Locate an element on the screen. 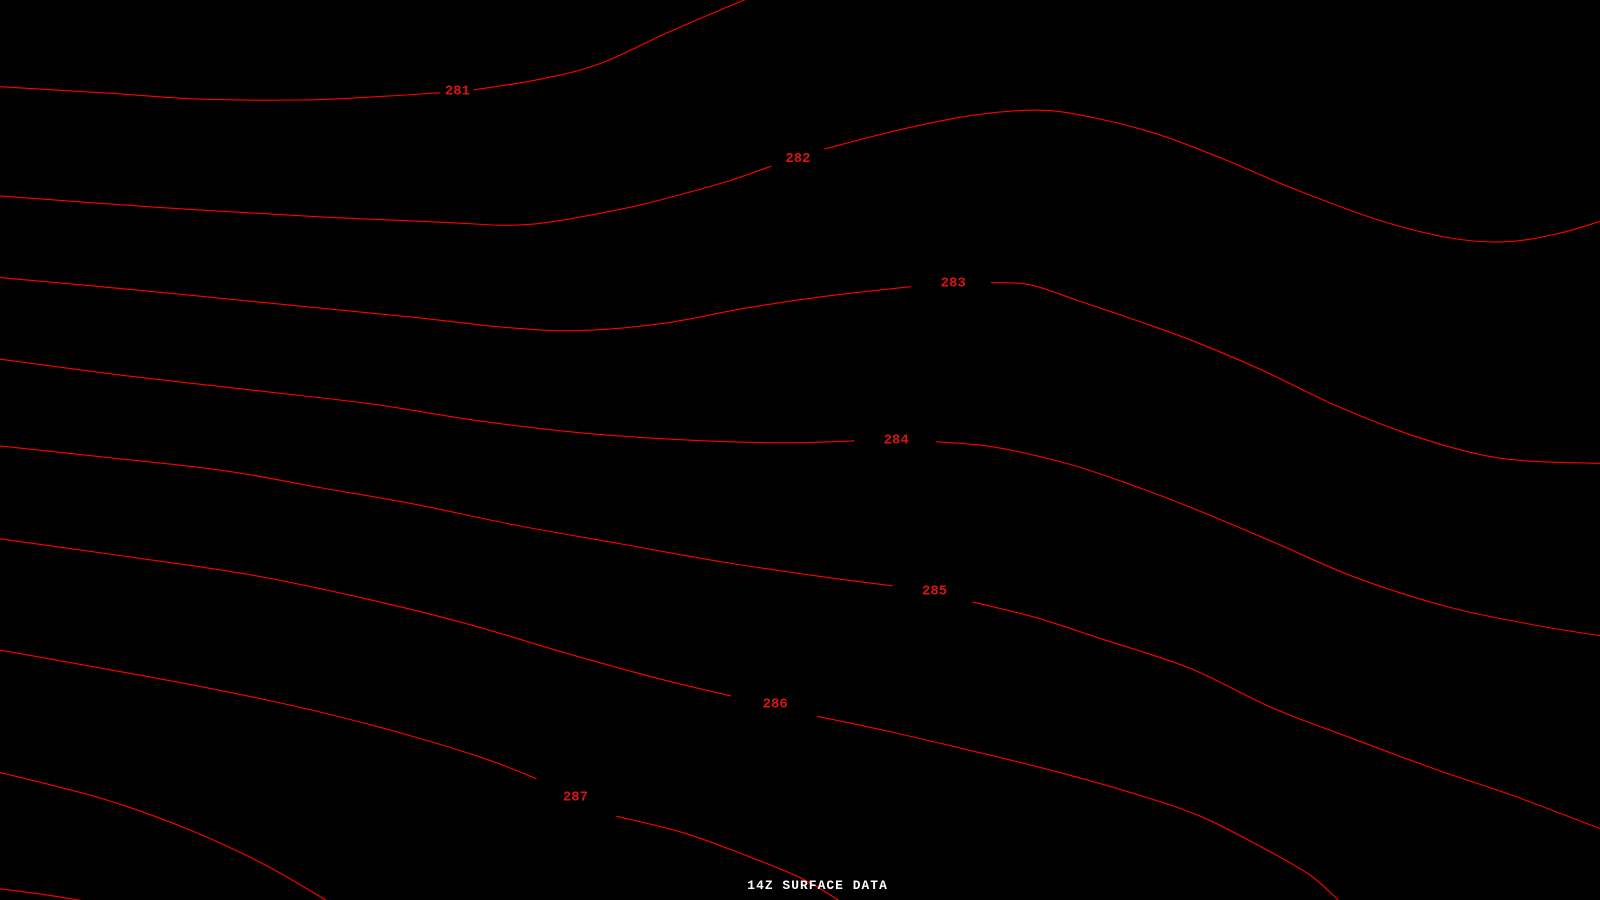 This screenshot has width=1600, height=900. contour-label-282: 282 is located at coordinates (797, 159).